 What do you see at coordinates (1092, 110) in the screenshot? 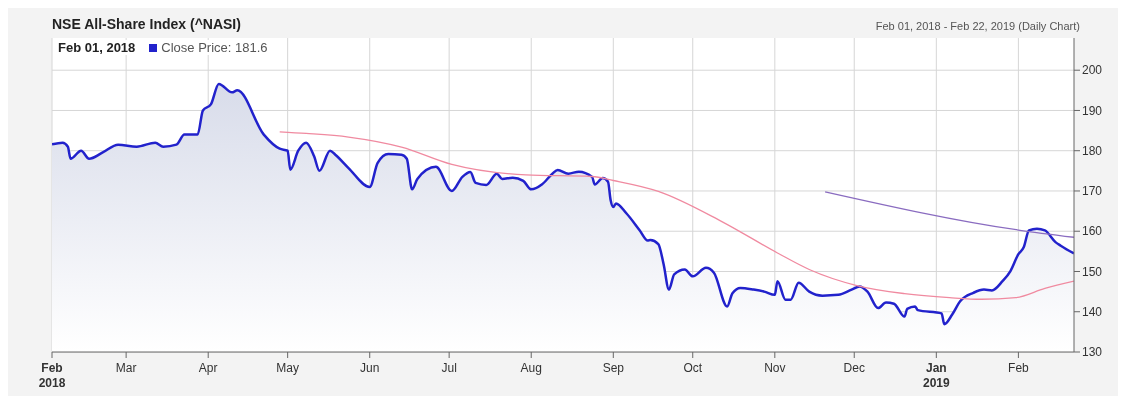
I see `y-tick-label: 190` at bounding box center [1092, 110].